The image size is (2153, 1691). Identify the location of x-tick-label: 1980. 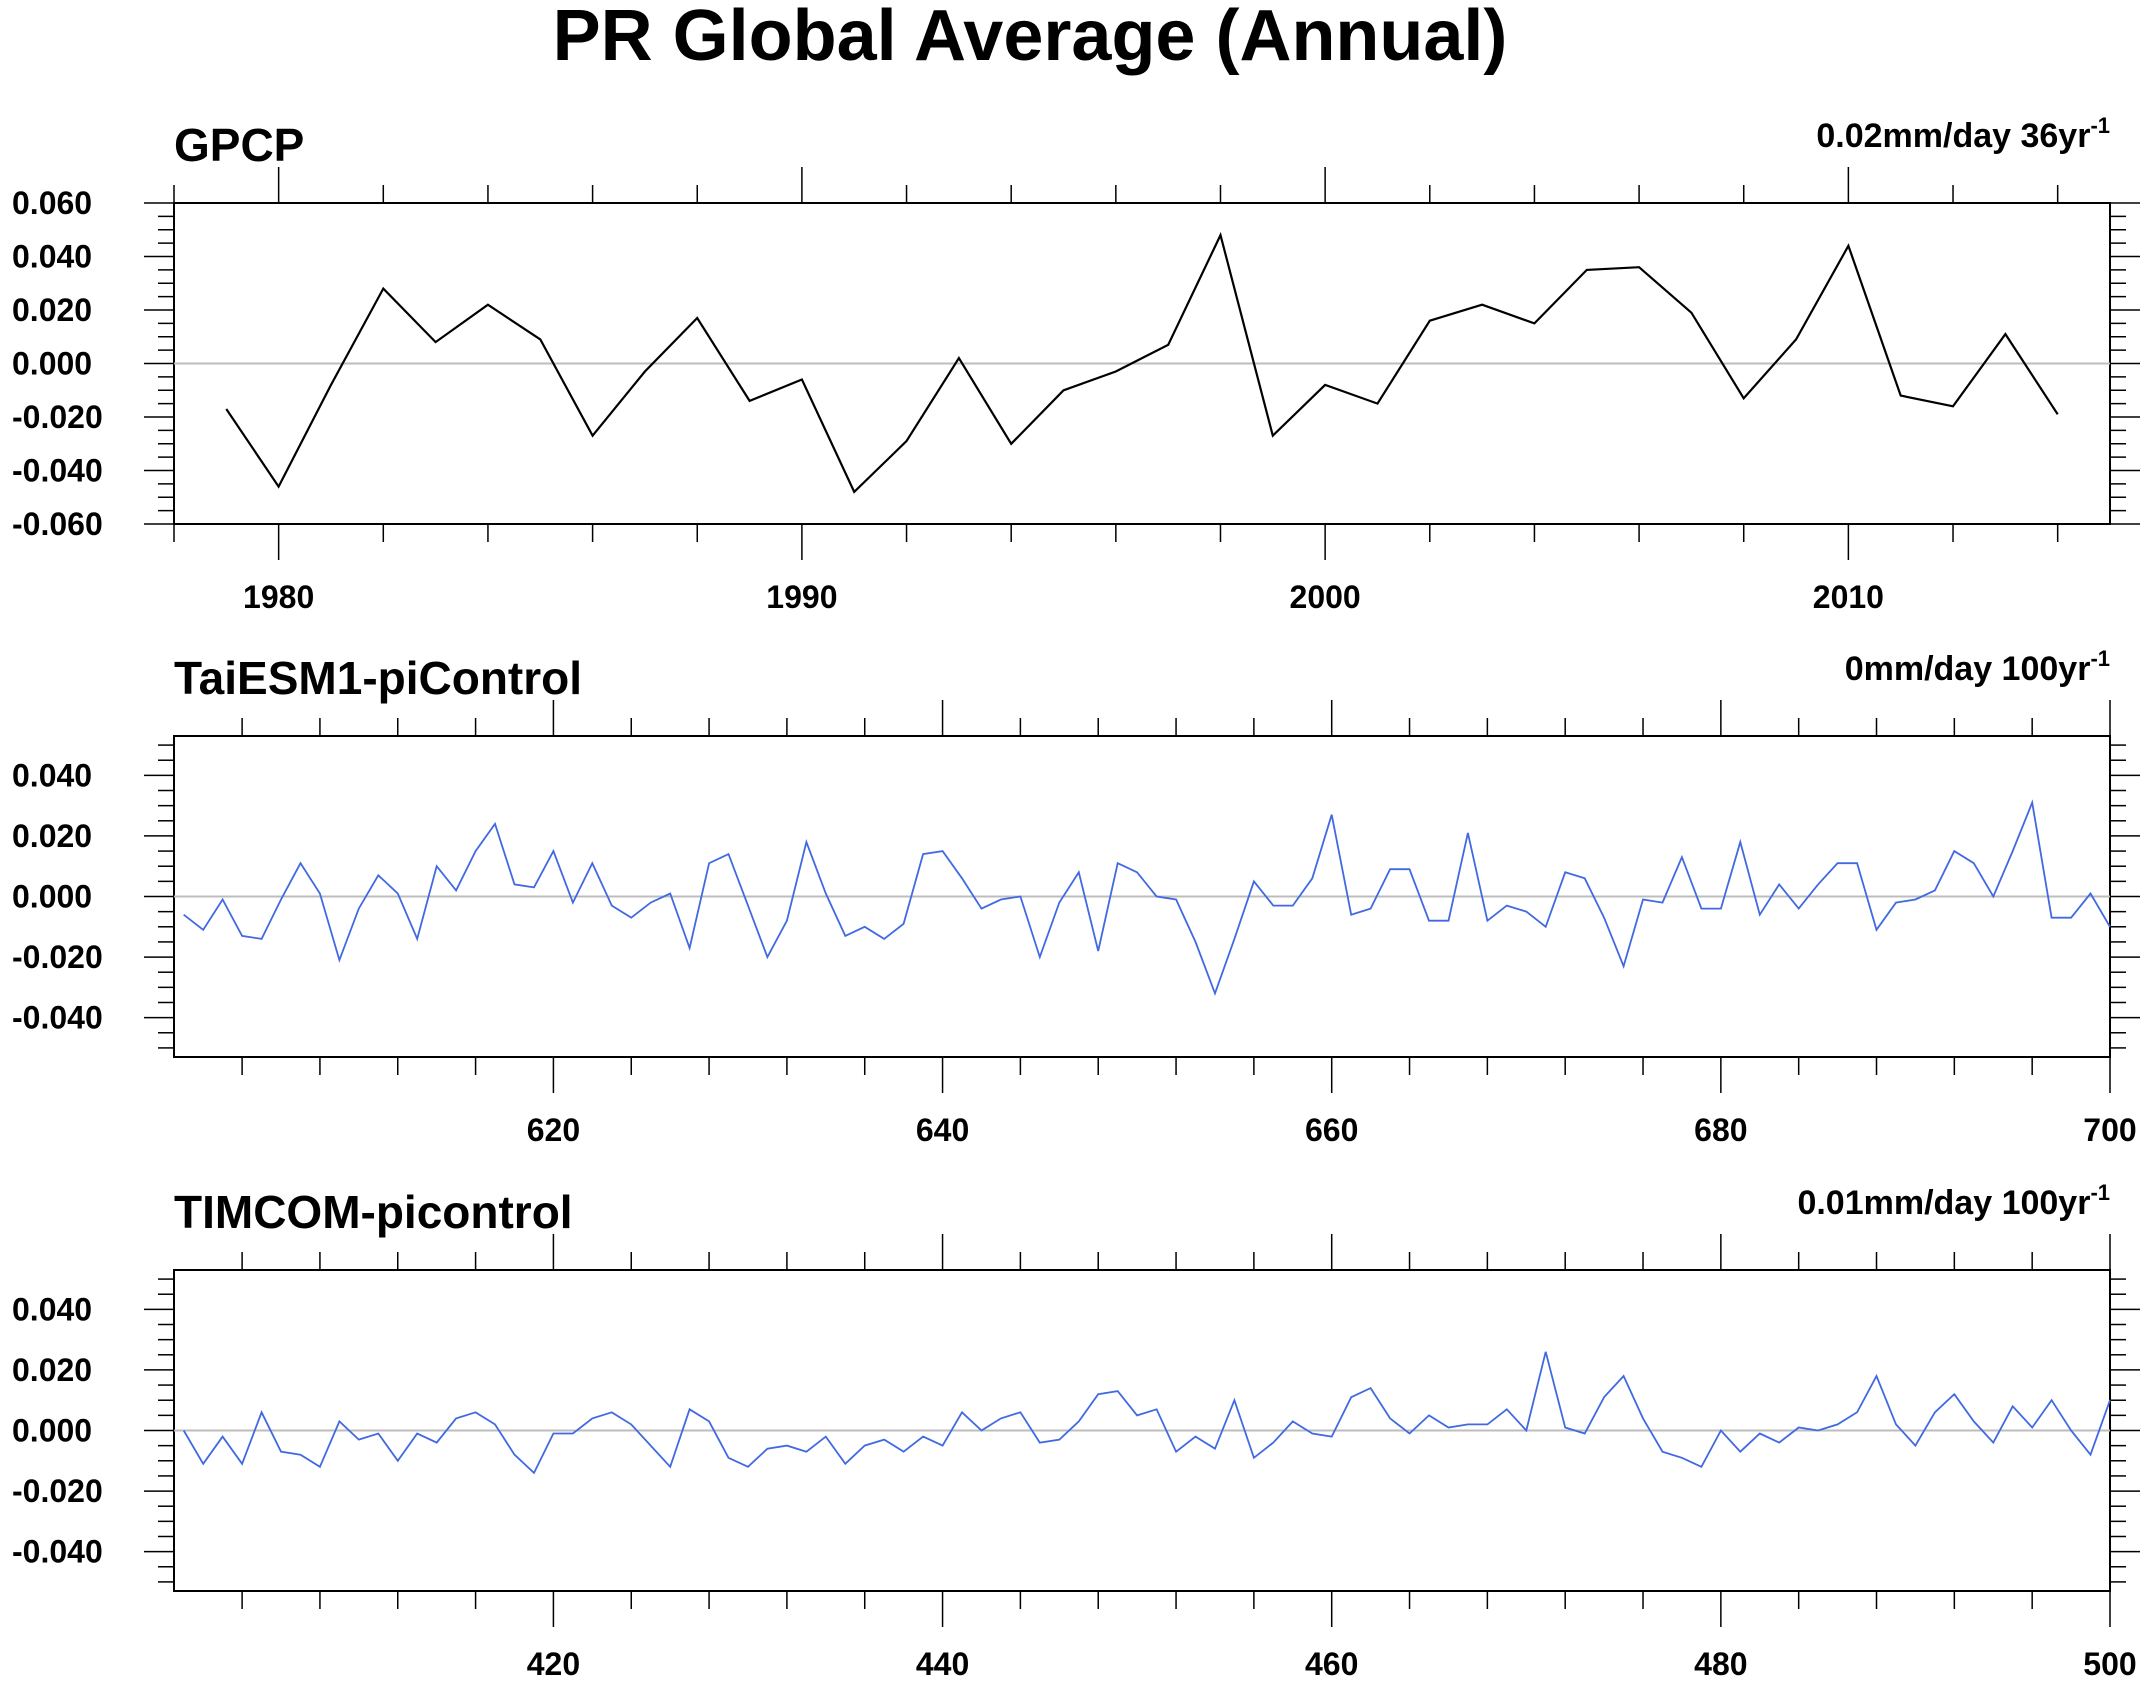
(278, 597).